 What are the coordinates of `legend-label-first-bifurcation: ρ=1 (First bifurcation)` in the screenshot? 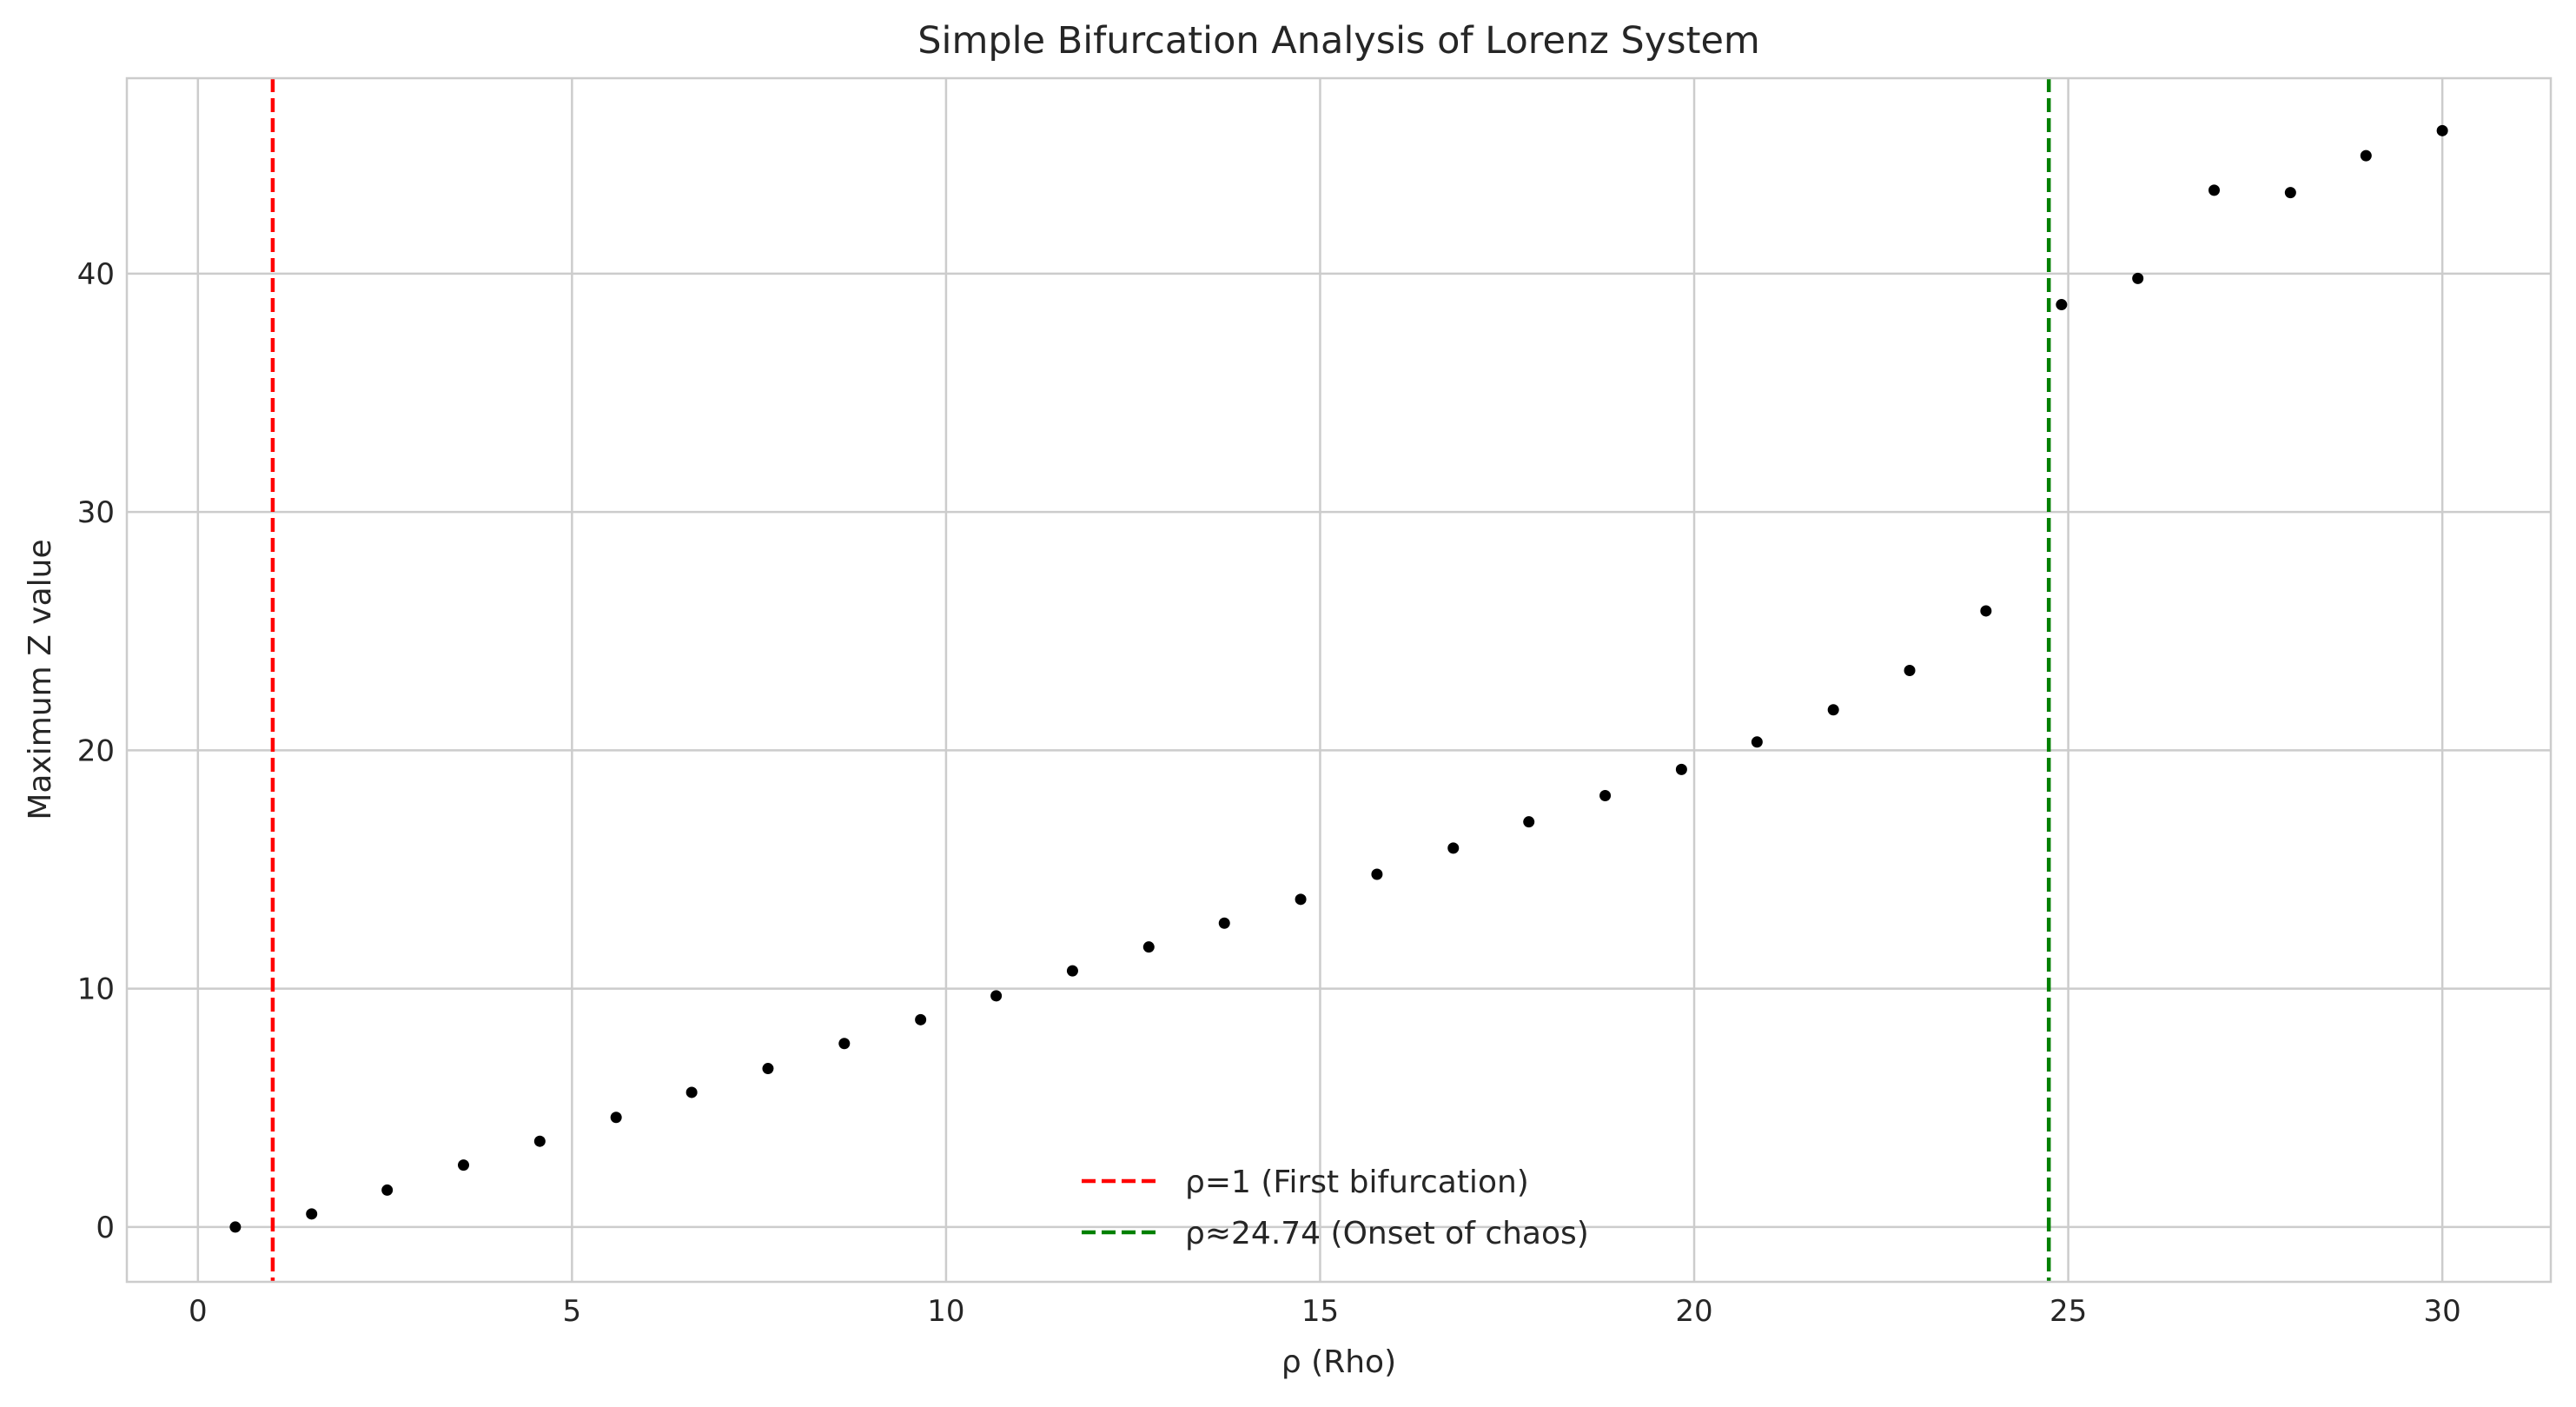 It's located at (1357, 1182).